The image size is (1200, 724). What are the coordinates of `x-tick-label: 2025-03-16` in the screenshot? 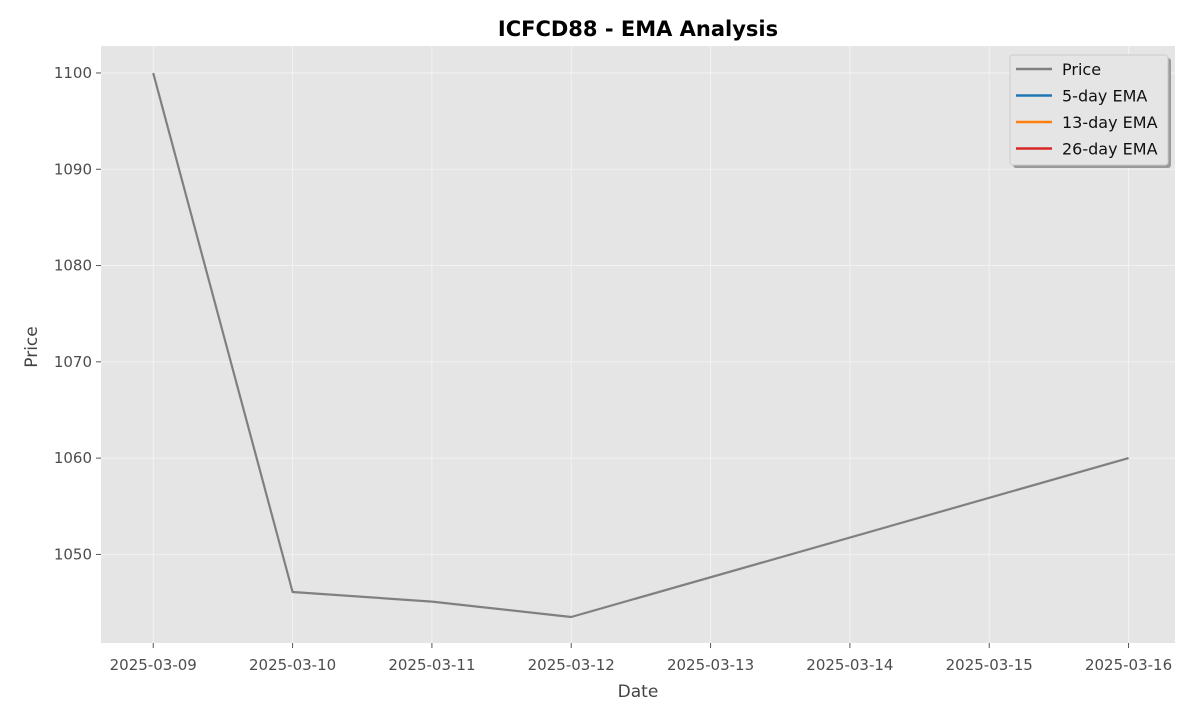 It's located at (1128, 665).